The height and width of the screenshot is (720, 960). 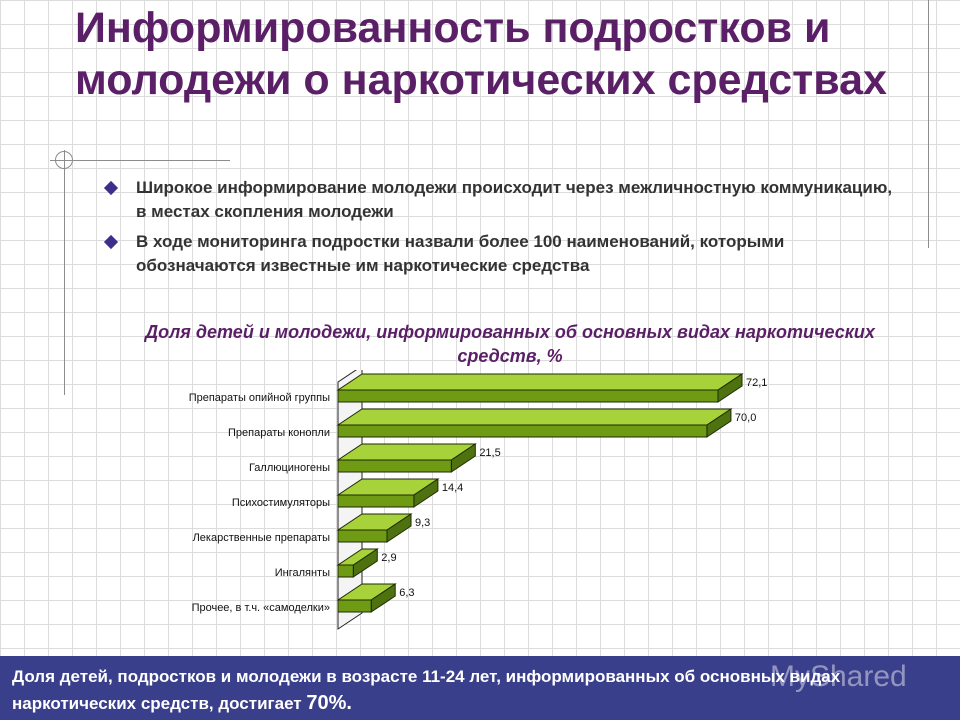 What do you see at coordinates (289, 468) in the screenshot?
I see `category-label: Галлюциногены` at bounding box center [289, 468].